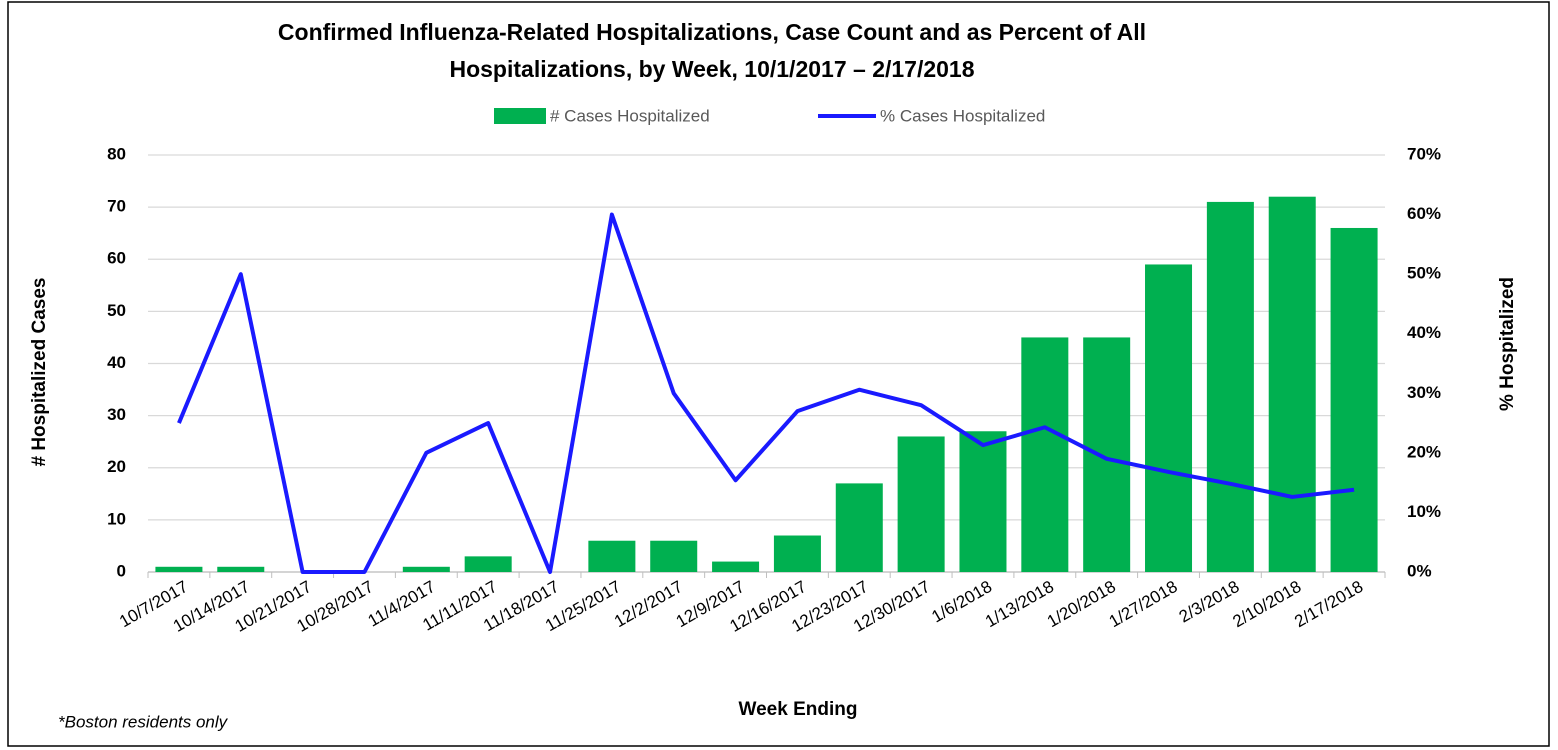  What do you see at coordinates (1424, 392) in the screenshot?
I see `y2-tick-label: 30%` at bounding box center [1424, 392].